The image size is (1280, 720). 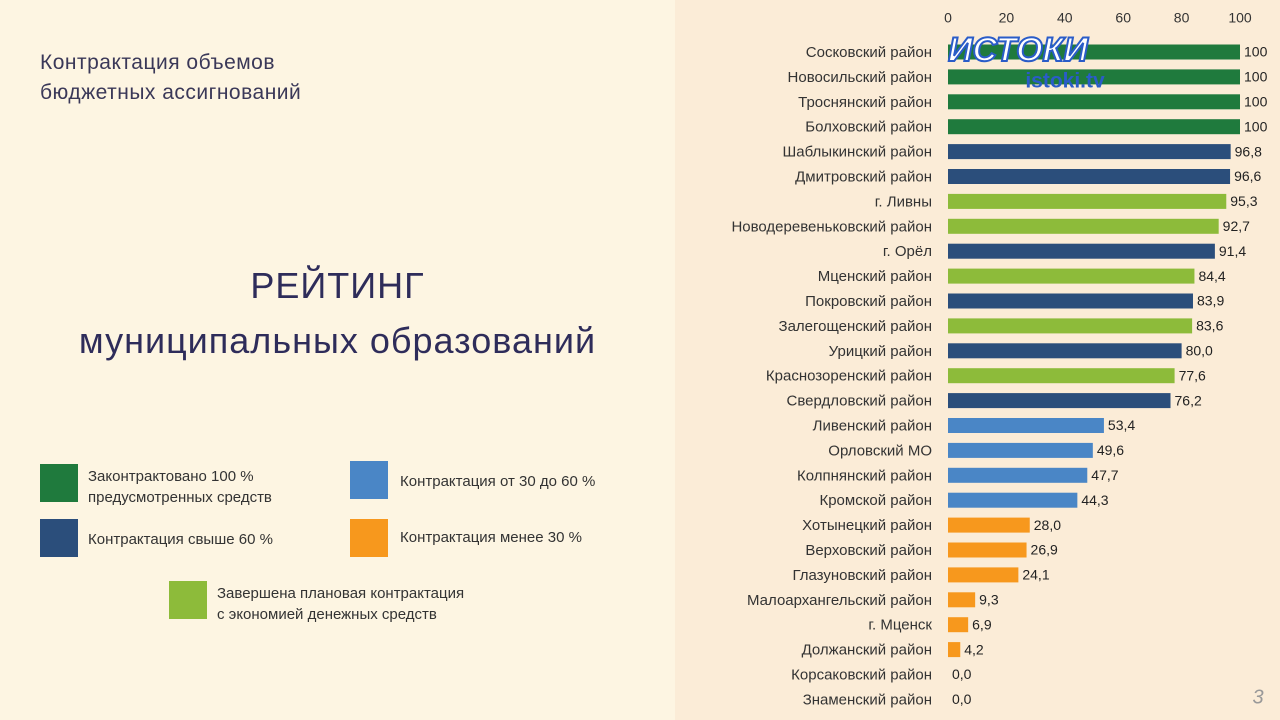 What do you see at coordinates (989, 600) in the screenshot?
I see `value-label: 9,3` at bounding box center [989, 600].